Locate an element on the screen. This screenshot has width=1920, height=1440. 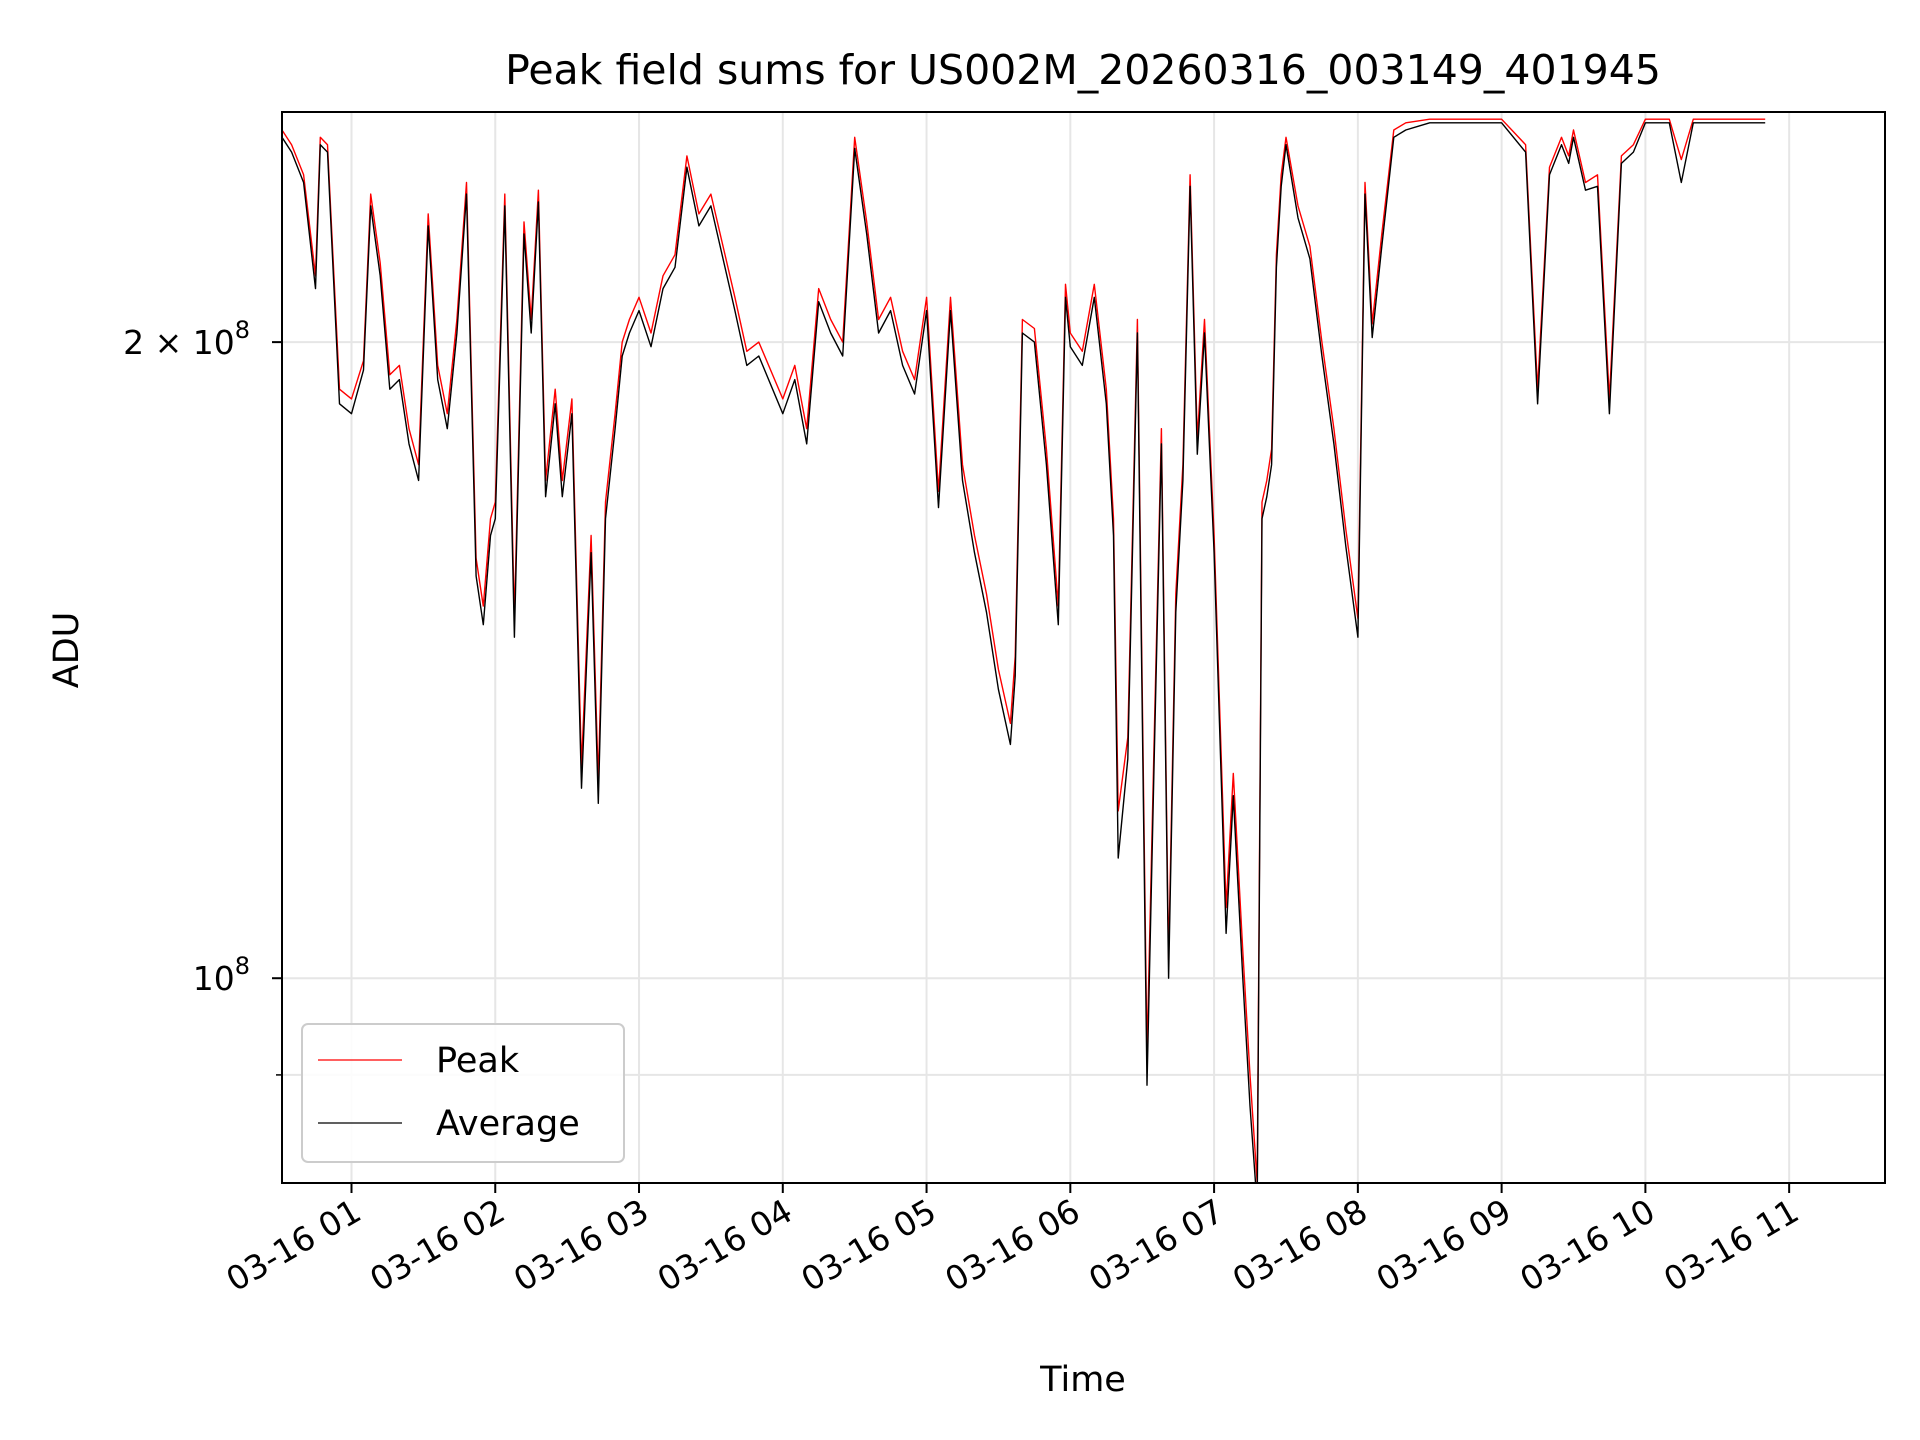
y-axis-label: ADU is located at coordinates (67, 650).